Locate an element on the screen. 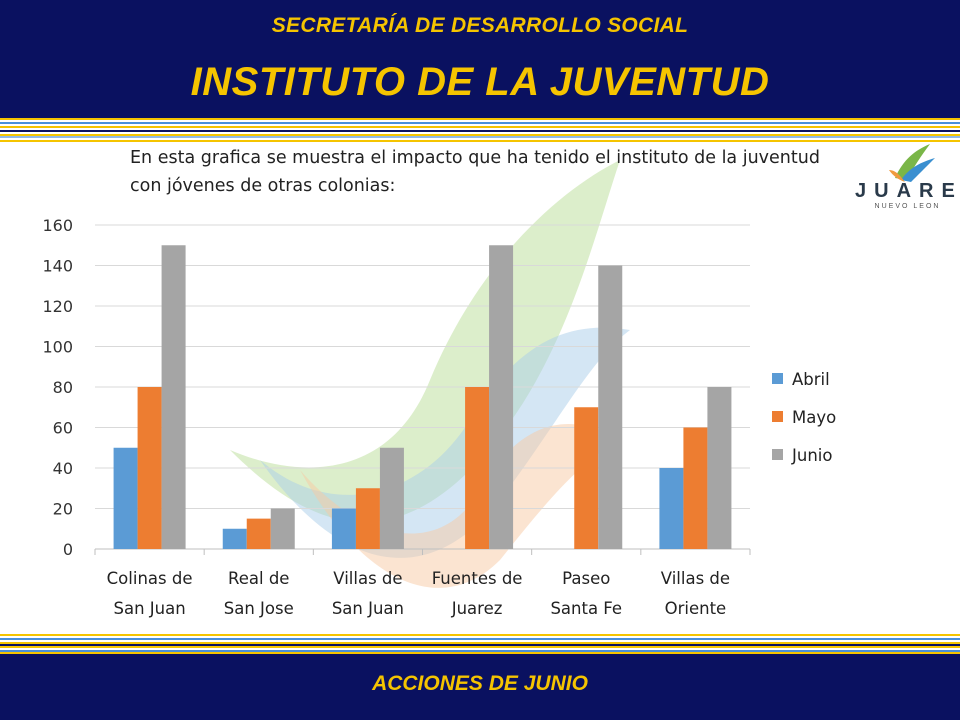 Image resolution: width=960 pixels, height=720 pixels. footer-label: ACCIONES DE JUNIO is located at coordinates (480, 683).